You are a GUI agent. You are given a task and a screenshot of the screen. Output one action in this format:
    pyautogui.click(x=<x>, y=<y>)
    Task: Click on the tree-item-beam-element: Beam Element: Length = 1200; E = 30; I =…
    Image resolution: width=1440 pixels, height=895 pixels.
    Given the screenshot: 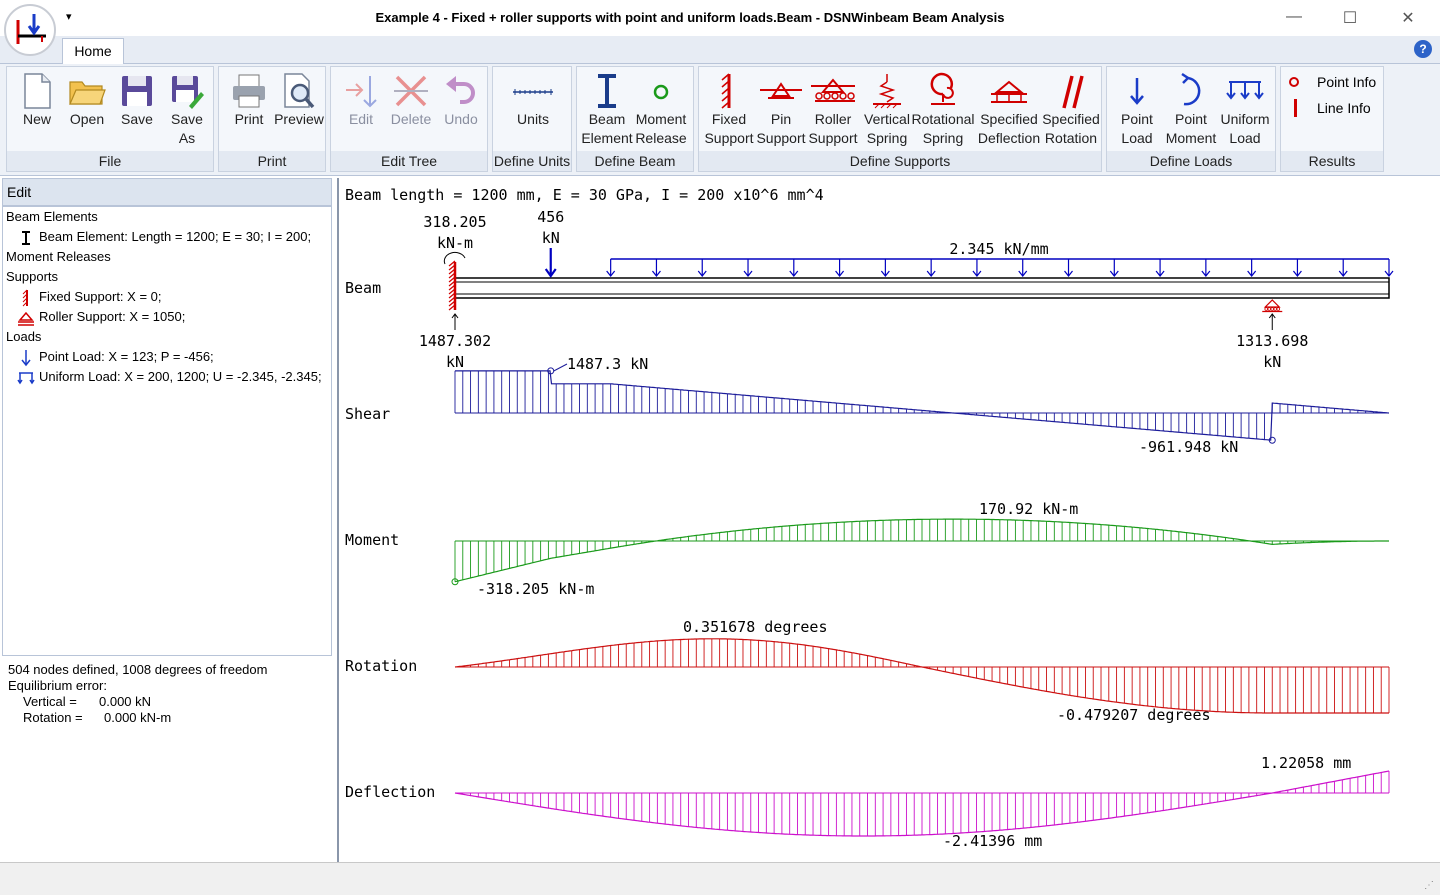 What is the action you would take?
    pyautogui.click(x=164, y=237)
    